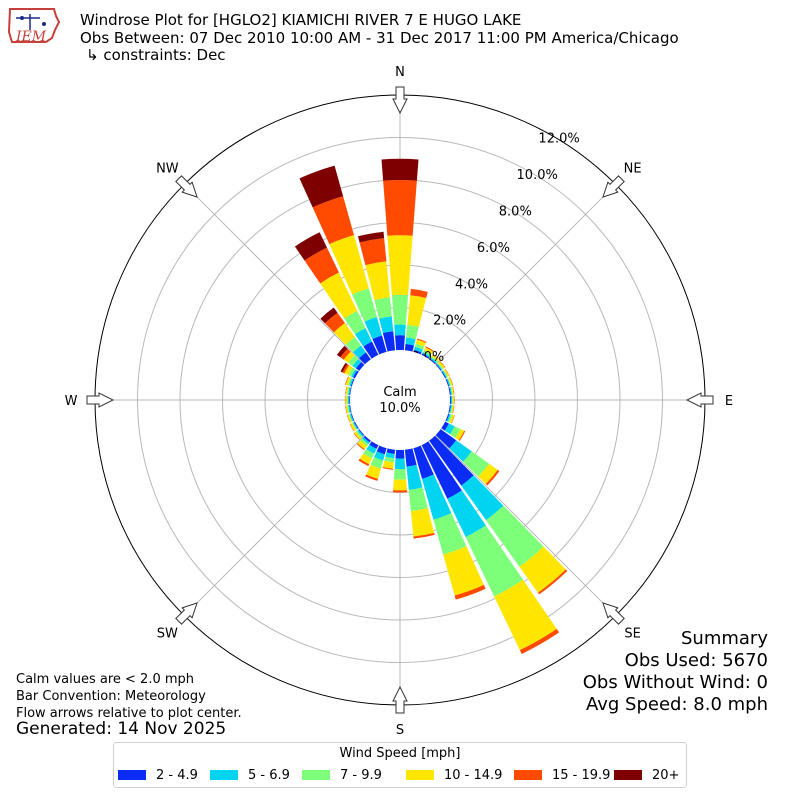 Image resolution: width=800 pixels, height=800 pixels. Describe the element at coordinates (111, 696) in the screenshot. I see `note-bar-convention: Bar Convention: Meteorology` at that location.